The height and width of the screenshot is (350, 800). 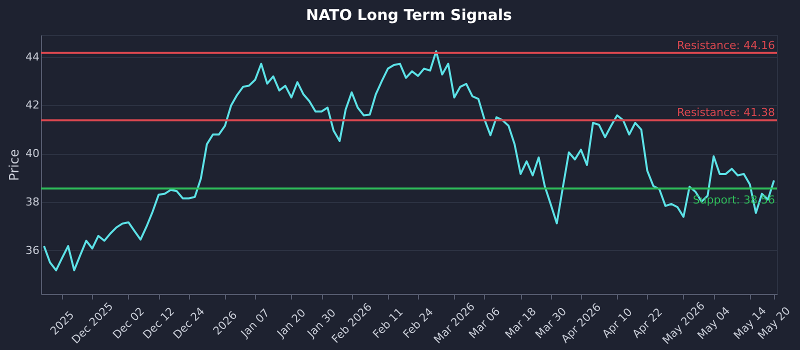 I want to click on y-tick-label: 36, so click(x=33, y=250).